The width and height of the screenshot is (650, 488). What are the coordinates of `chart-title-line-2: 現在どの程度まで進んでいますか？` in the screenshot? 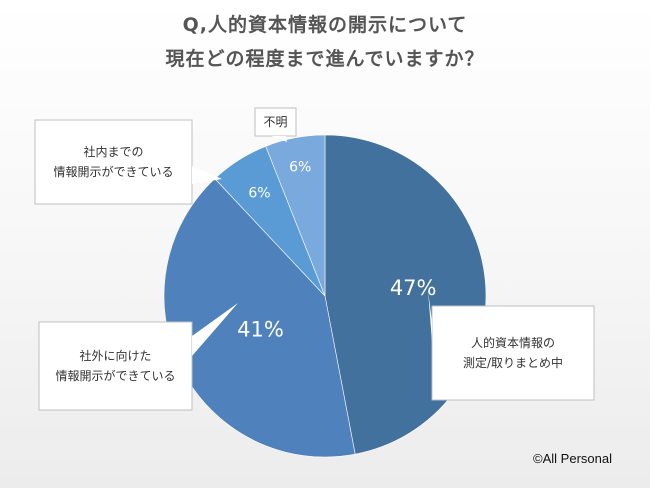 It's located at (325, 59).